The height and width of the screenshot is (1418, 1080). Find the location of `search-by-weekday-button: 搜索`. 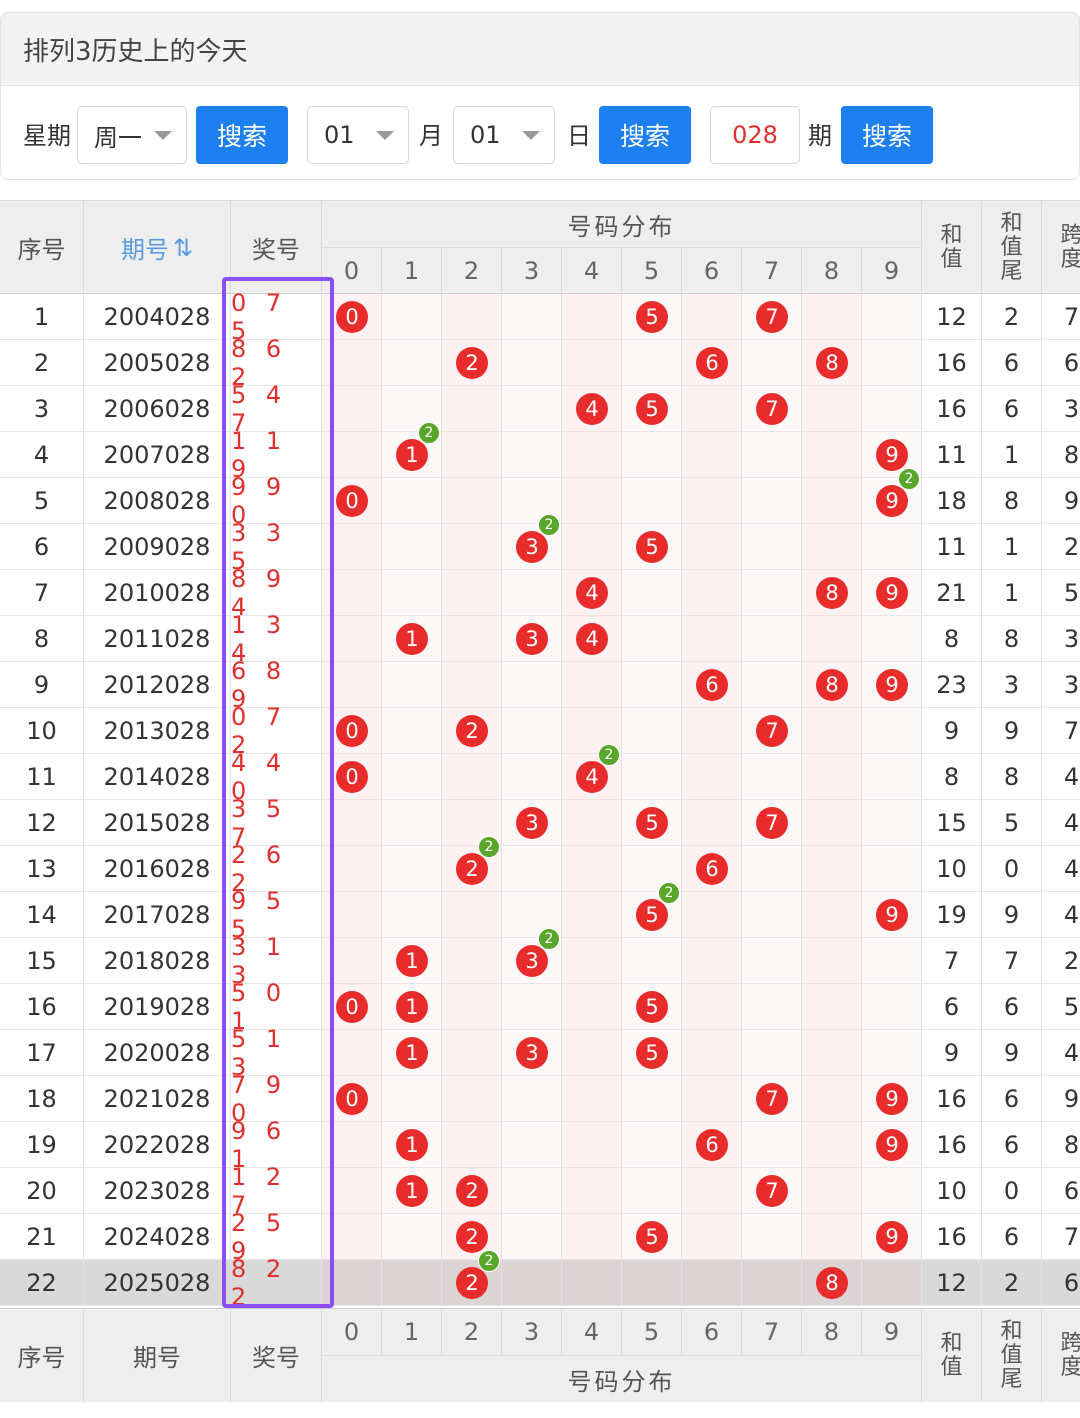

search-by-weekday-button: 搜索 is located at coordinates (242, 135).